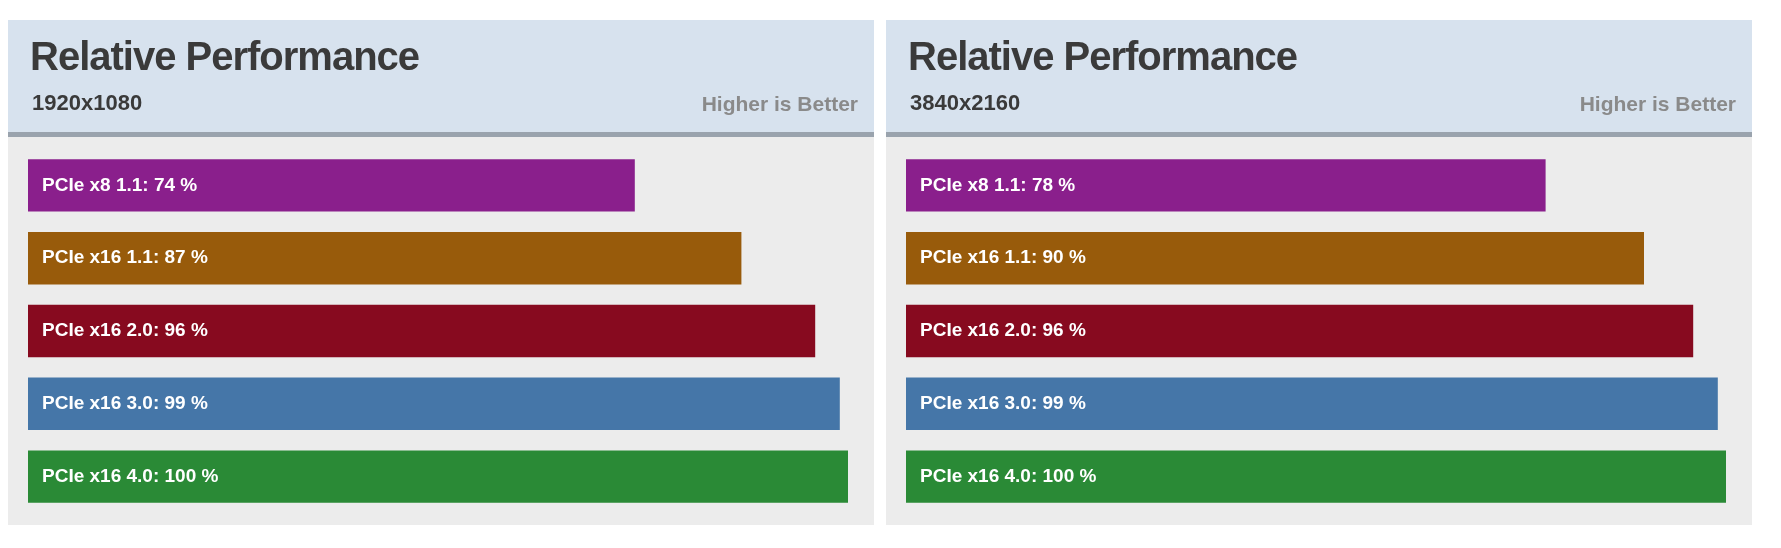 Image resolution: width=1781 pixels, height=548 pixels. I want to click on chart-subtitle: 1920x1080, so click(87, 103).